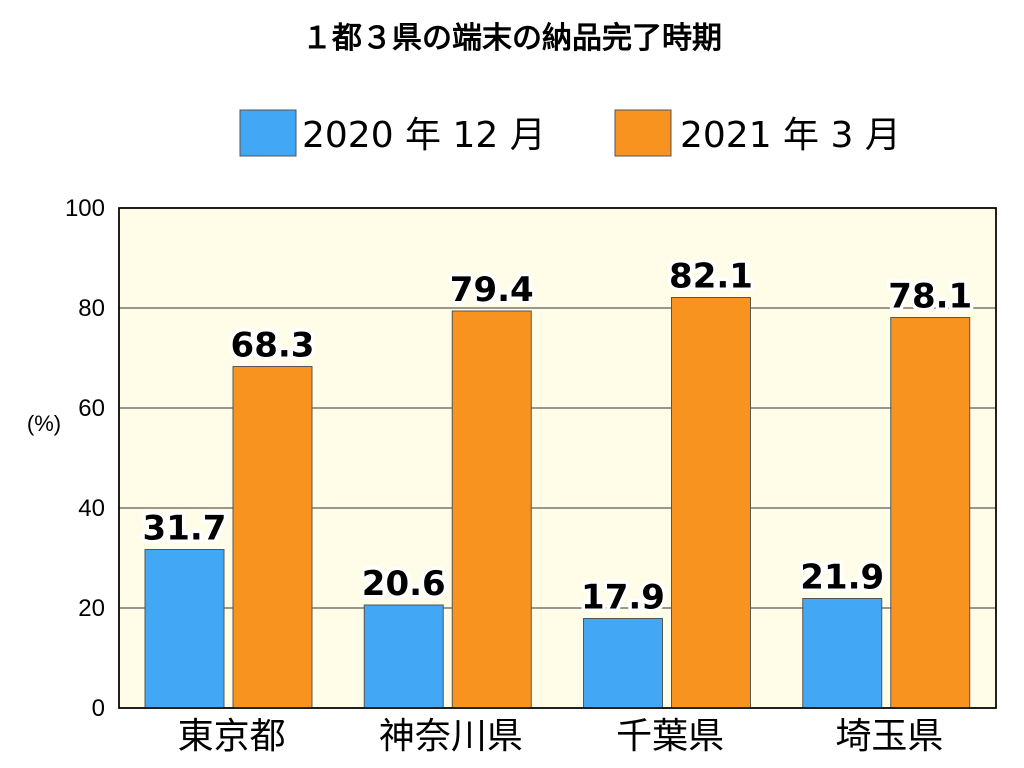  What do you see at coordinates (91, 308) in the screenshot?
I see `y-tick-80: 80` at bounding box center [91, 308].